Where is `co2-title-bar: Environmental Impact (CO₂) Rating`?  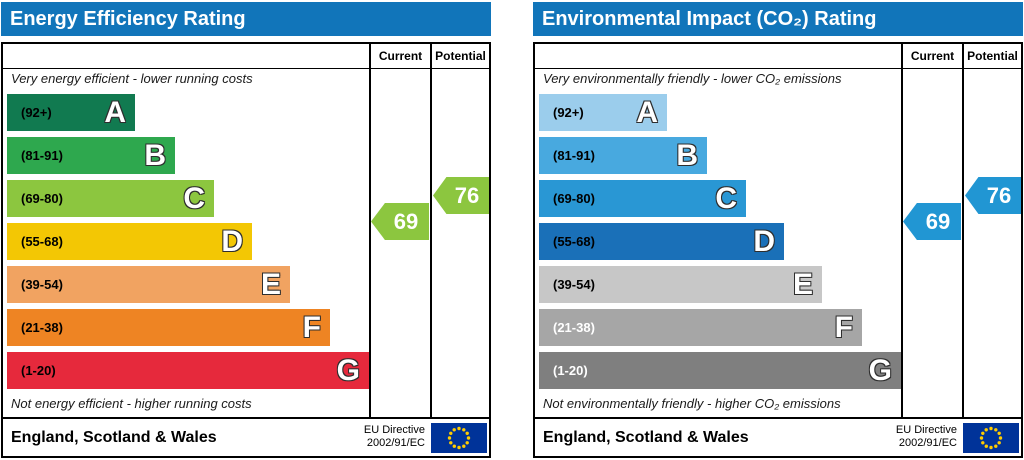 co2-title-bar: Environmental Impact (CO₂) Rating is located at coordinates (778, 19).